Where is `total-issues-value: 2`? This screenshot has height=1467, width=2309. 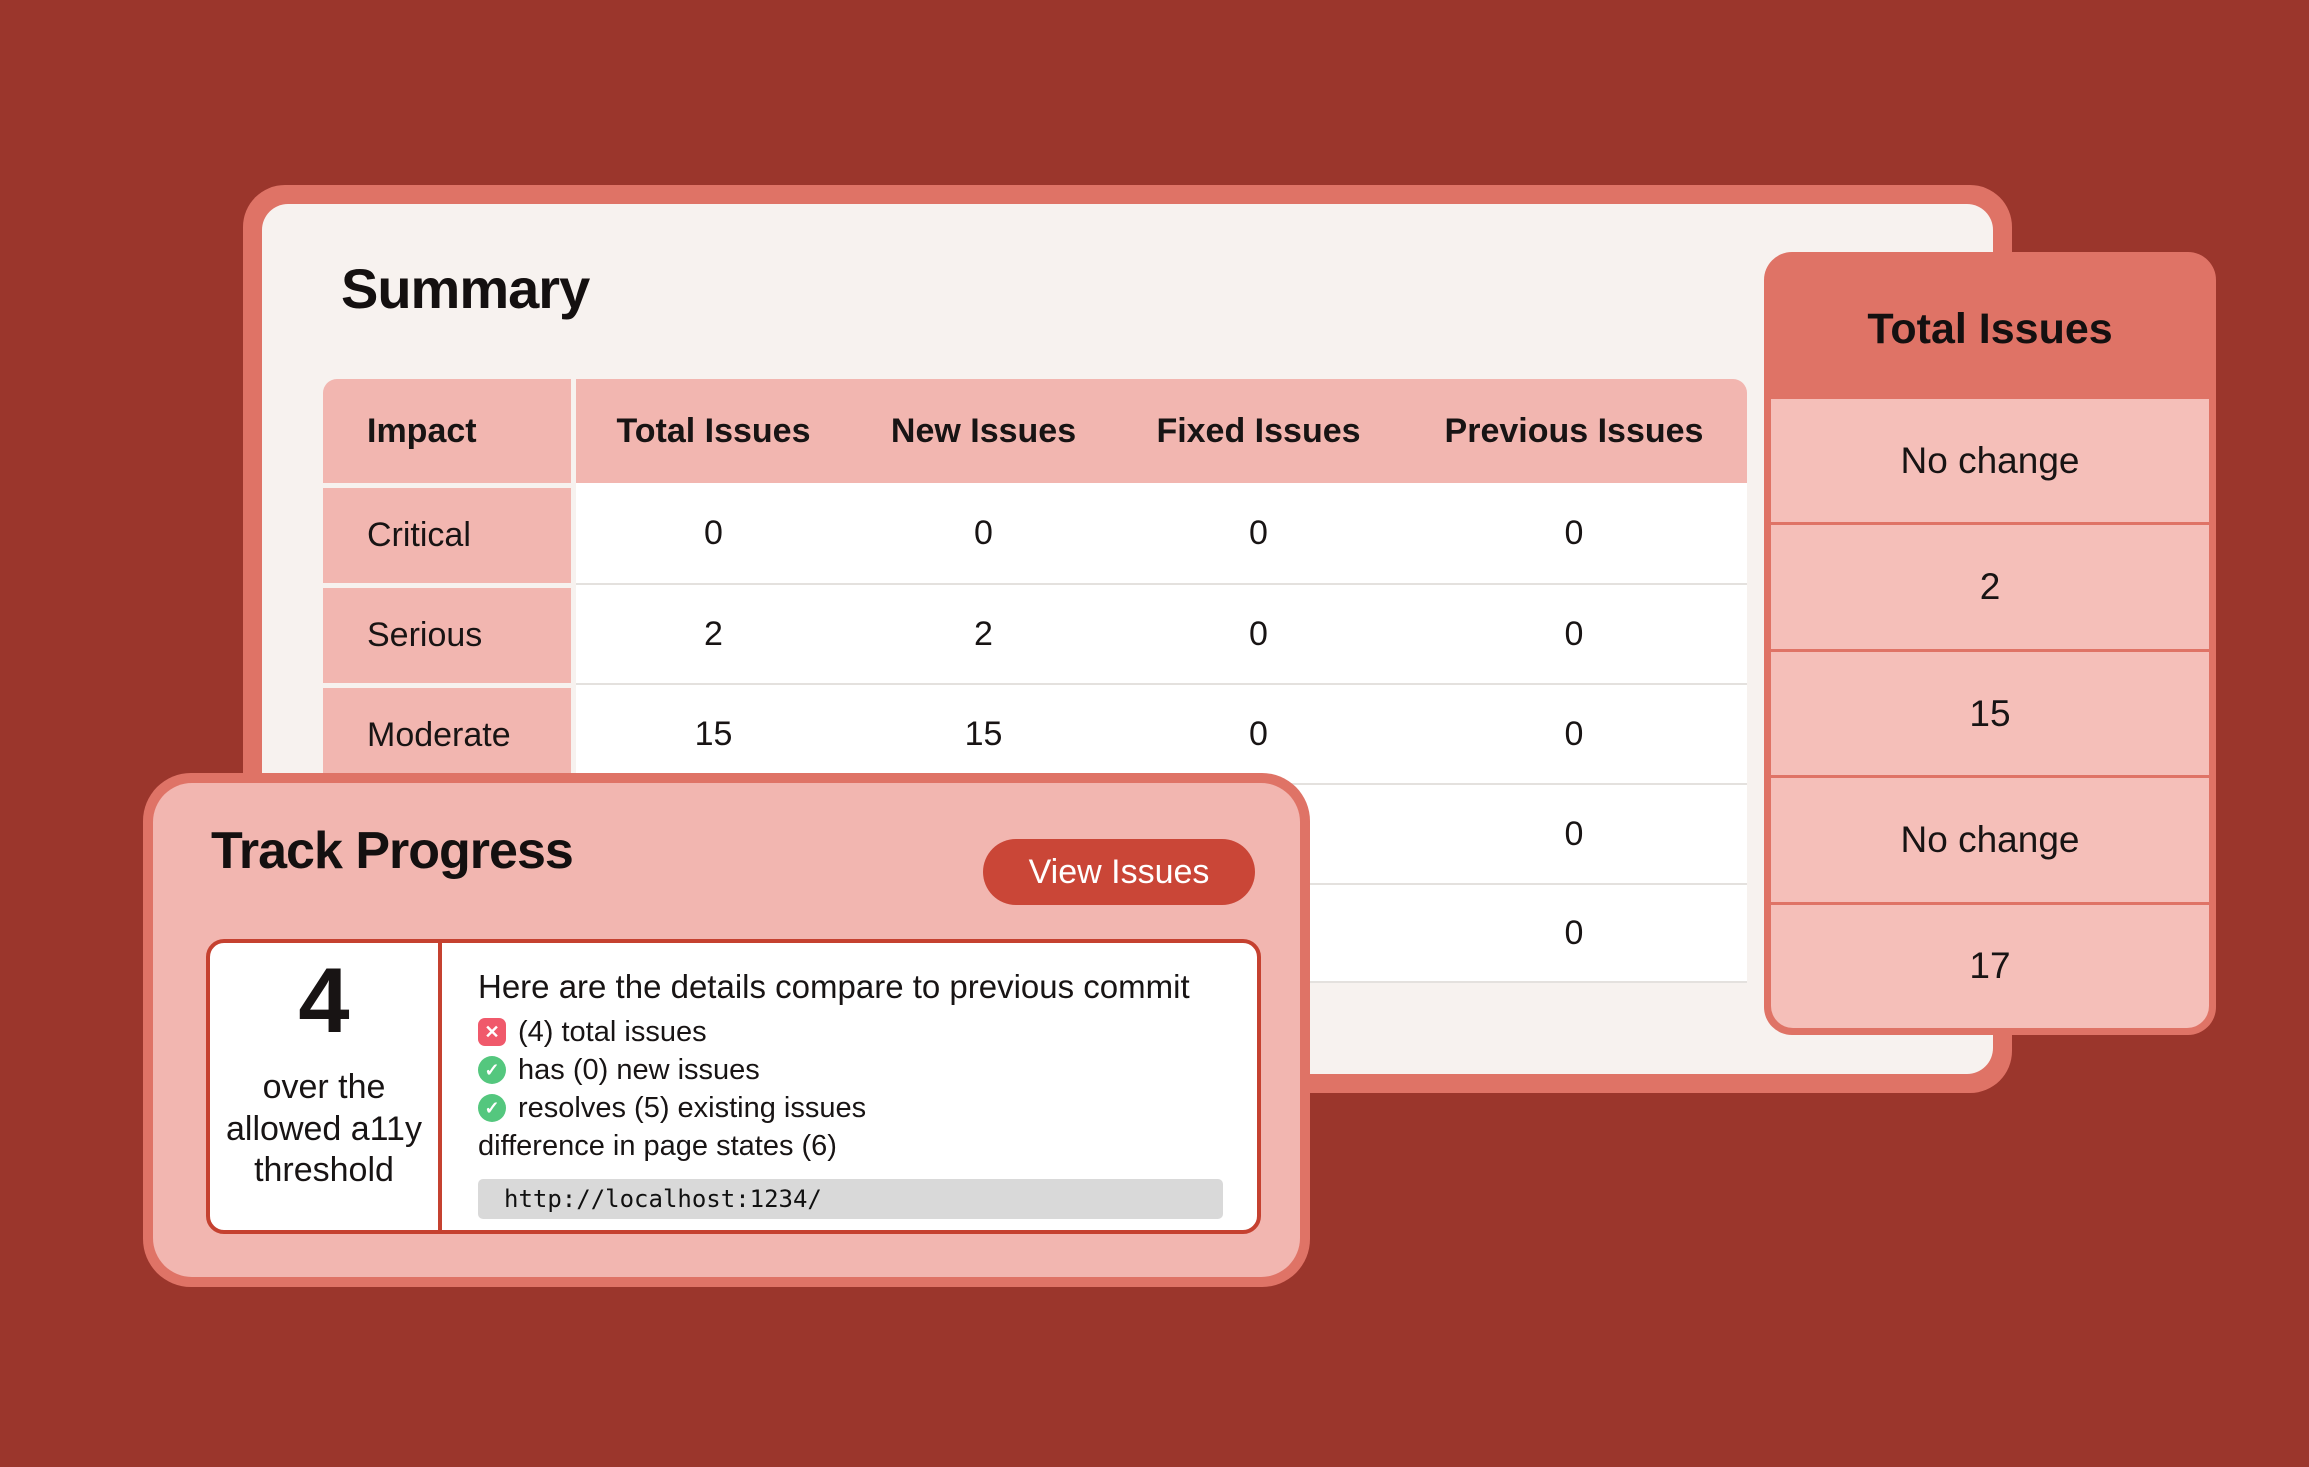
total-issues-value: 2 is located at coordinates (713, 633).